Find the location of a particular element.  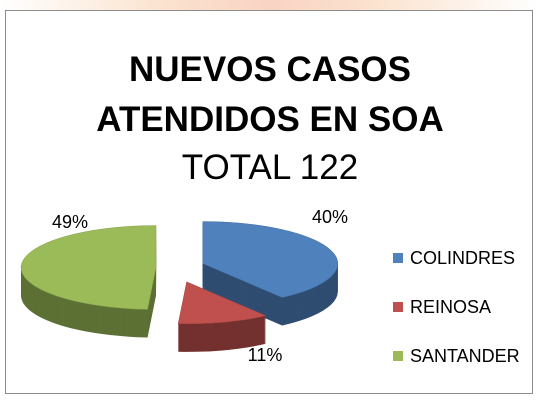

header-band is located at coordinates (269, 5).